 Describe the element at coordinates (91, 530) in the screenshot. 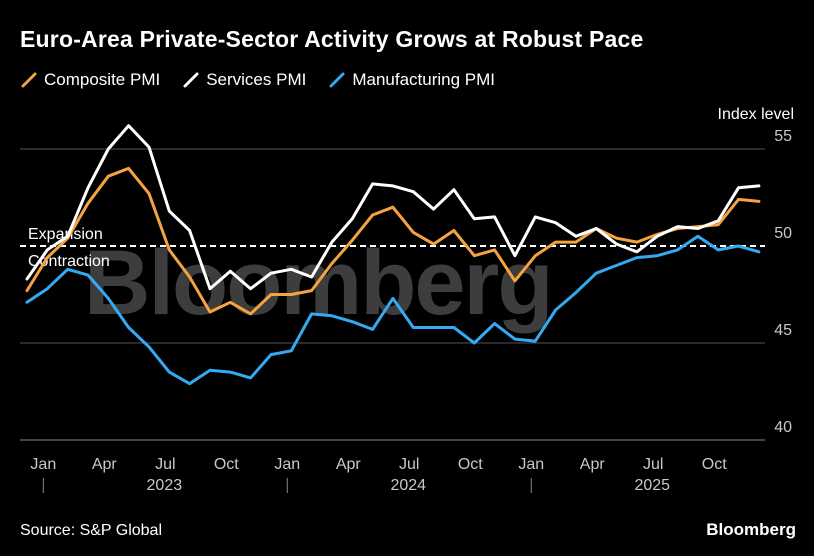

I see `source-note: Source: S&P Global` at that location.